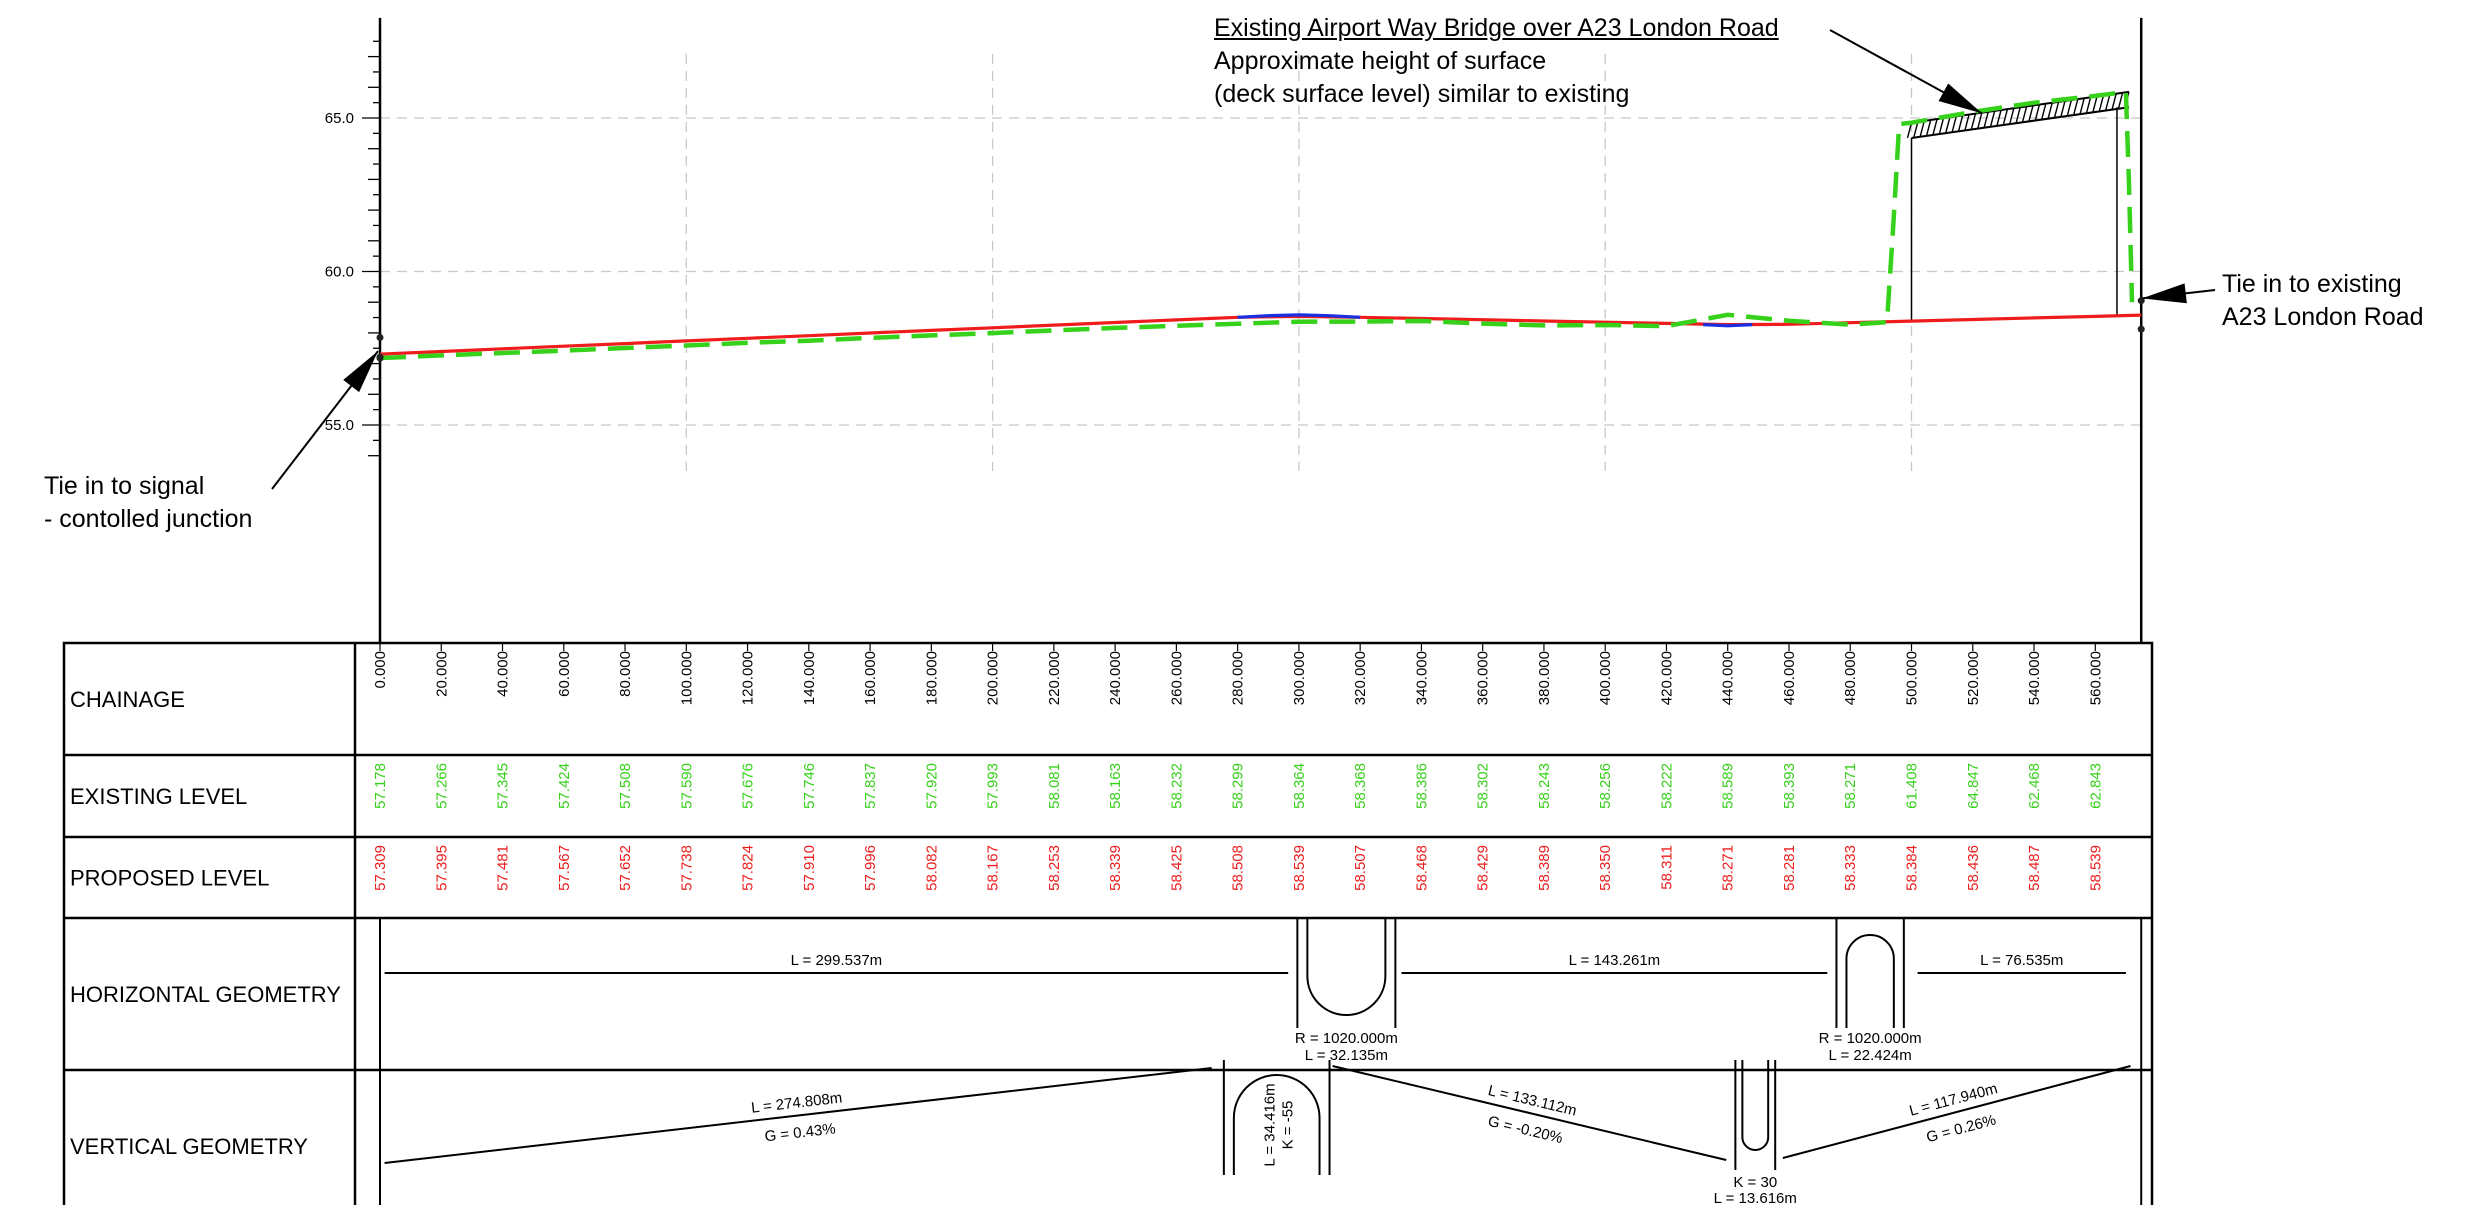 This screenshot has width=2475, height=1205. I want to click on chainage-label: 460.000, so click(1789, 678).